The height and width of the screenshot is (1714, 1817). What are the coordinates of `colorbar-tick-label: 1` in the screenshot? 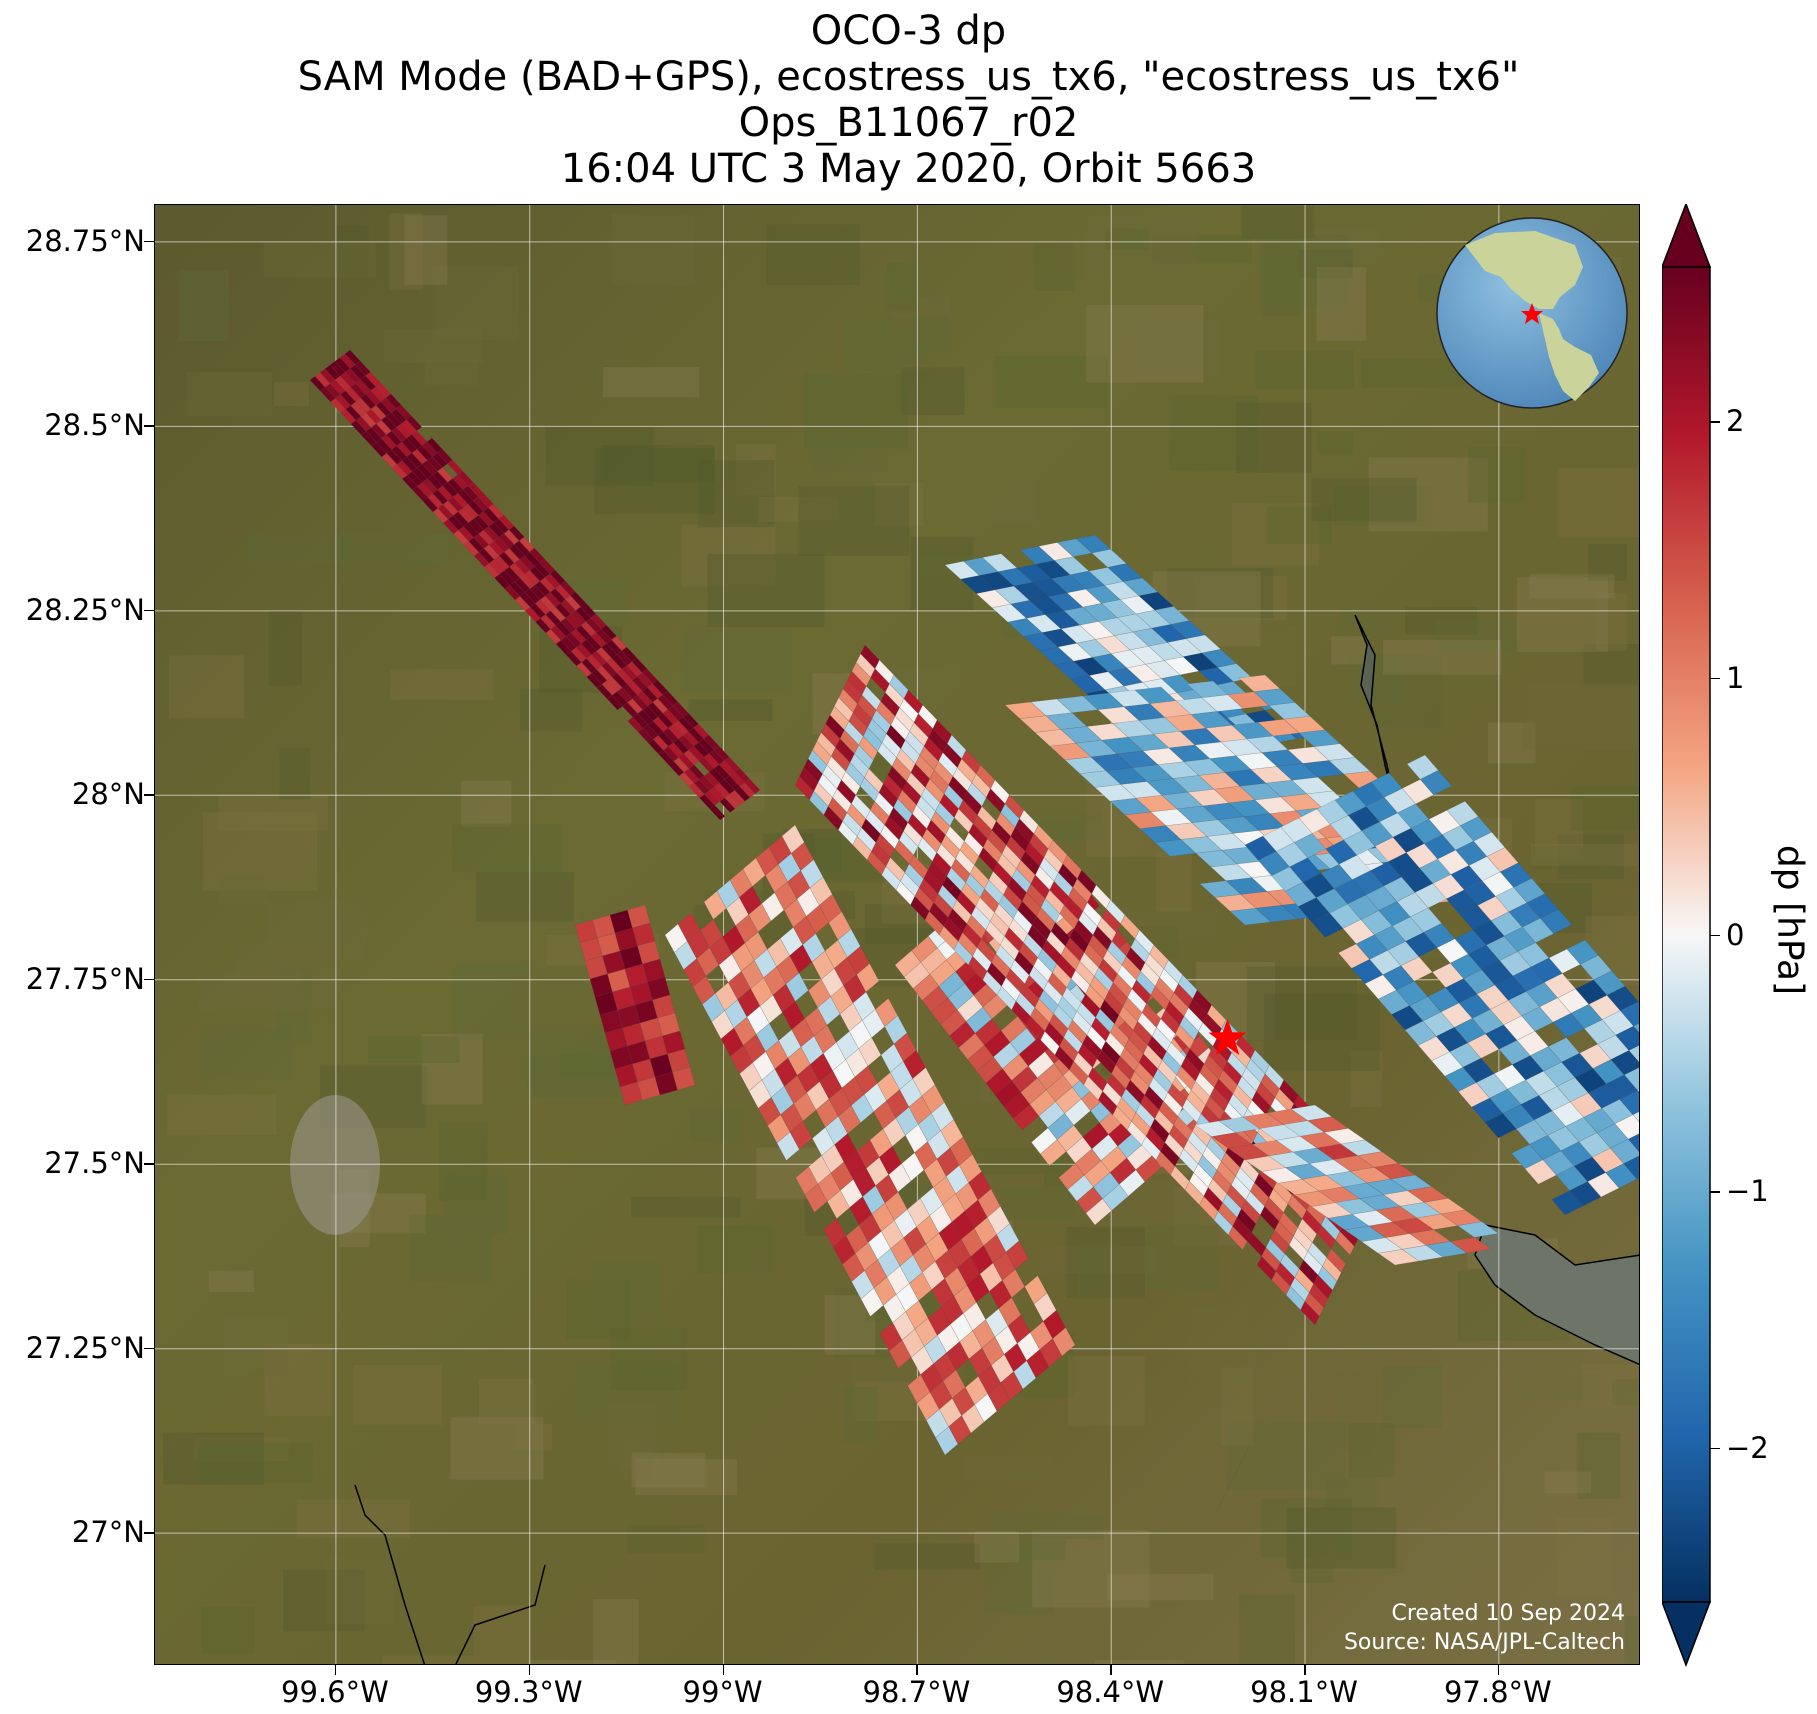 It's located at (1735, 677).